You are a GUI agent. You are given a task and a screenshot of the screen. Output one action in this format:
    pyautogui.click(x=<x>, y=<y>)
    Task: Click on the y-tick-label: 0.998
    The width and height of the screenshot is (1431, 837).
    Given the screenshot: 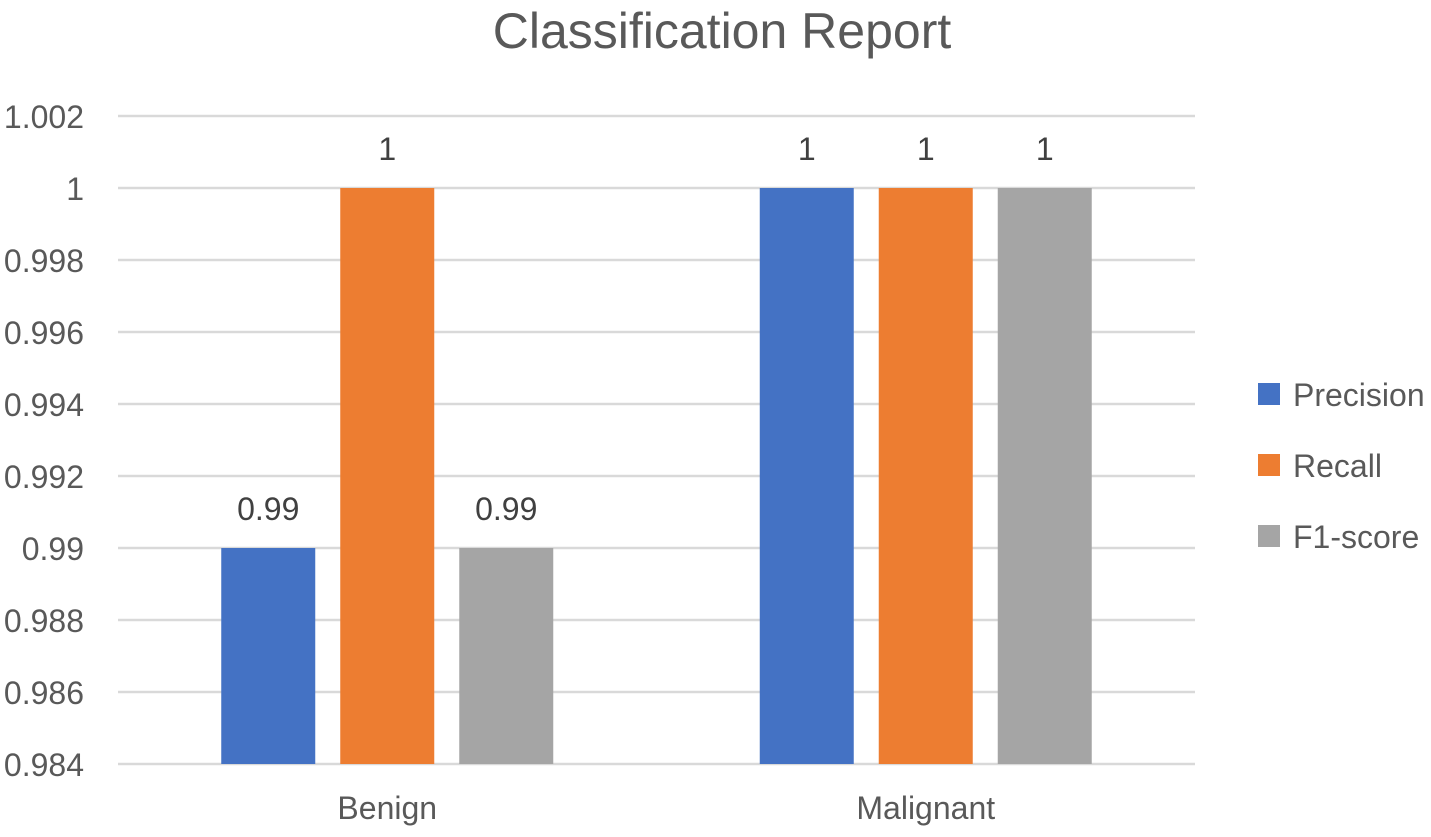 What is the action you would take?
    pyautogui.click(x=44, y=261)
    